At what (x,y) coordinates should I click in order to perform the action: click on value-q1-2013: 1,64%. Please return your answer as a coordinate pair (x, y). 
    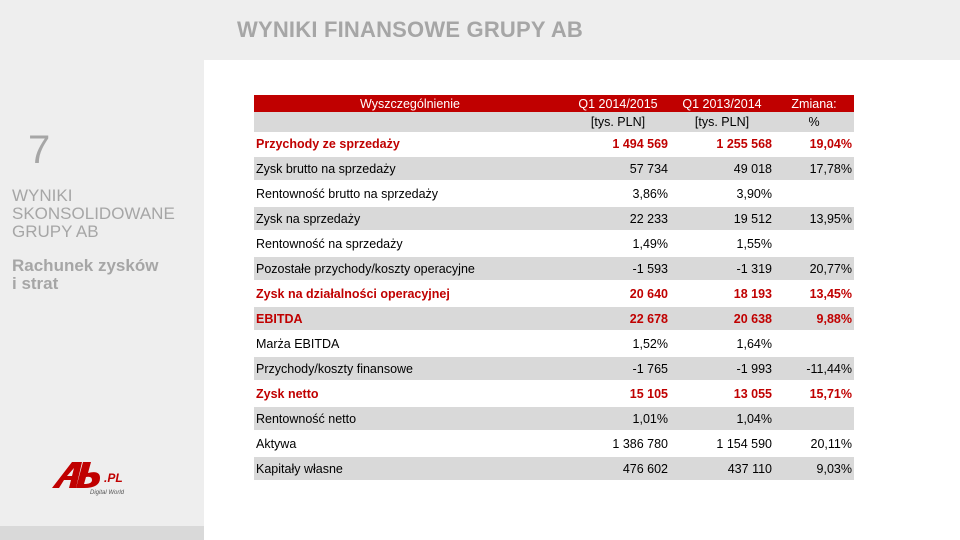
    Looking at the image, I should click on (722, 344).